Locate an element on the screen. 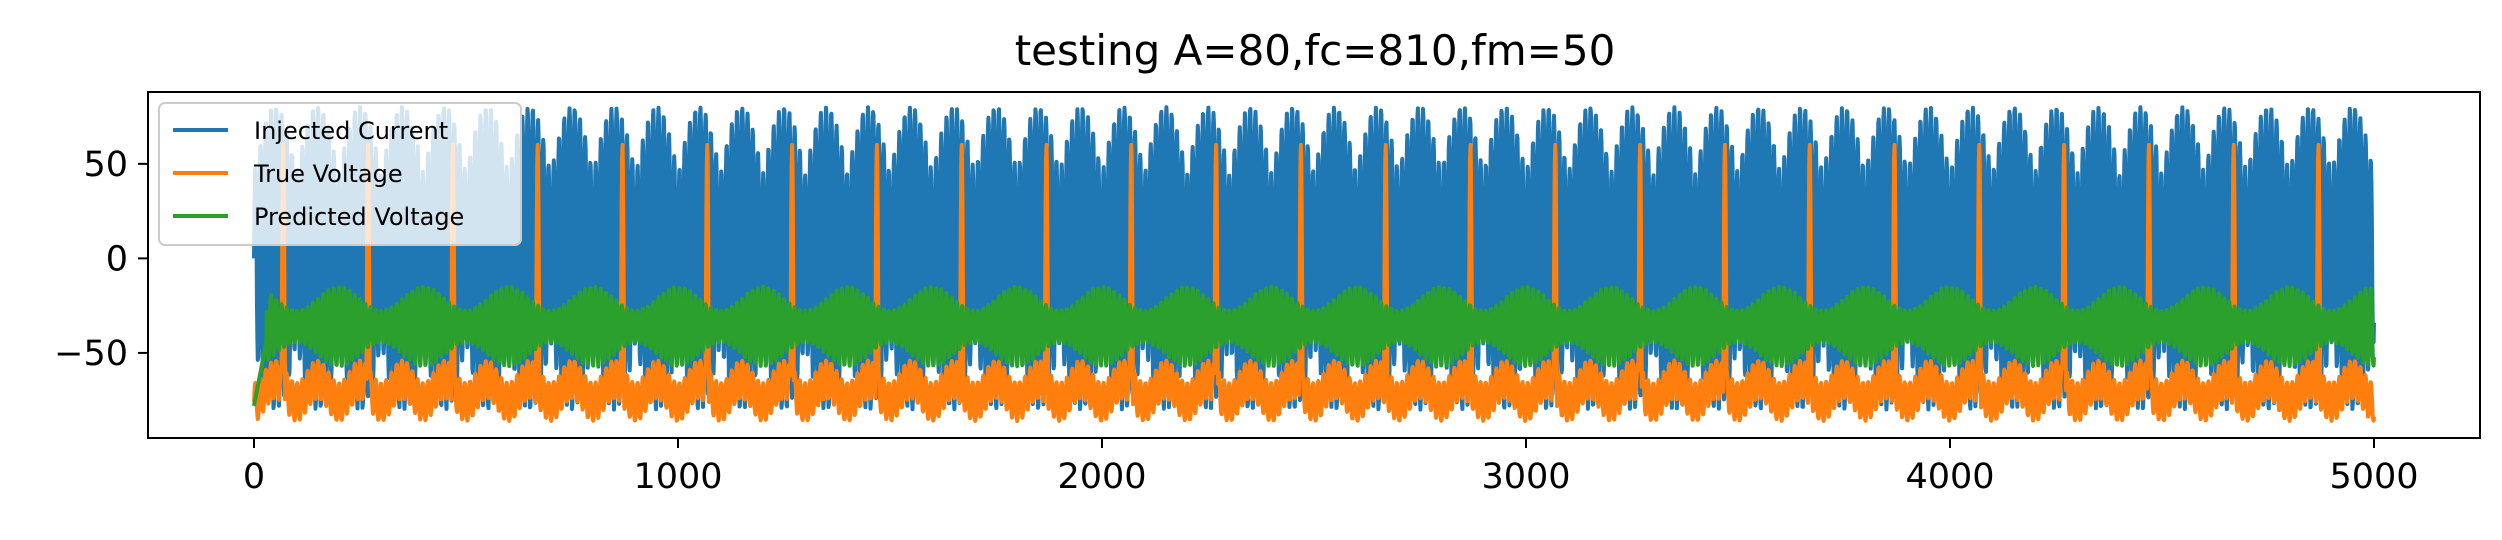 This screenshot has height=540, width=2502. legend-label-injected-current: Injected Current is located at coordinates (351, 131).